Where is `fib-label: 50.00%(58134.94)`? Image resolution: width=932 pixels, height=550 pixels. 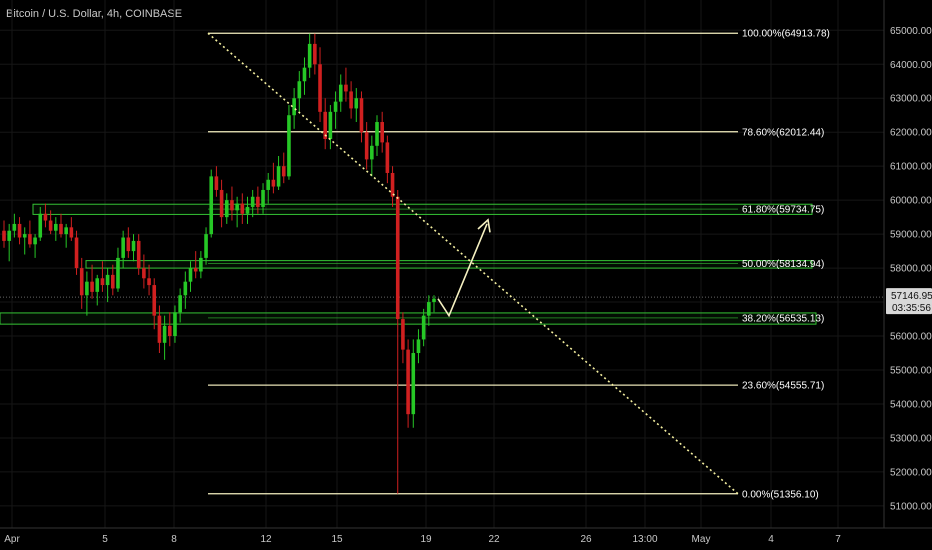
fib-label: 50.00%(58134.94) is located at coordinates (783, 264).